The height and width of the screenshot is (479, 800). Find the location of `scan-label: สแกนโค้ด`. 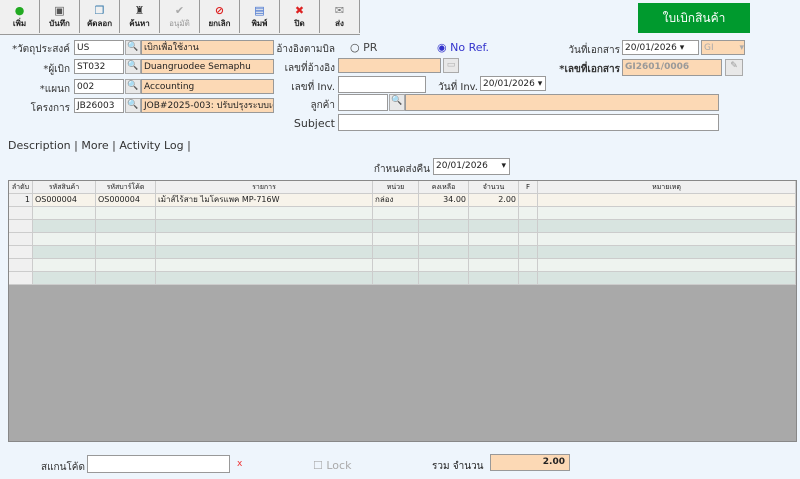

scan-label: สแกนโค้ด is located at coordinates (63, 467).